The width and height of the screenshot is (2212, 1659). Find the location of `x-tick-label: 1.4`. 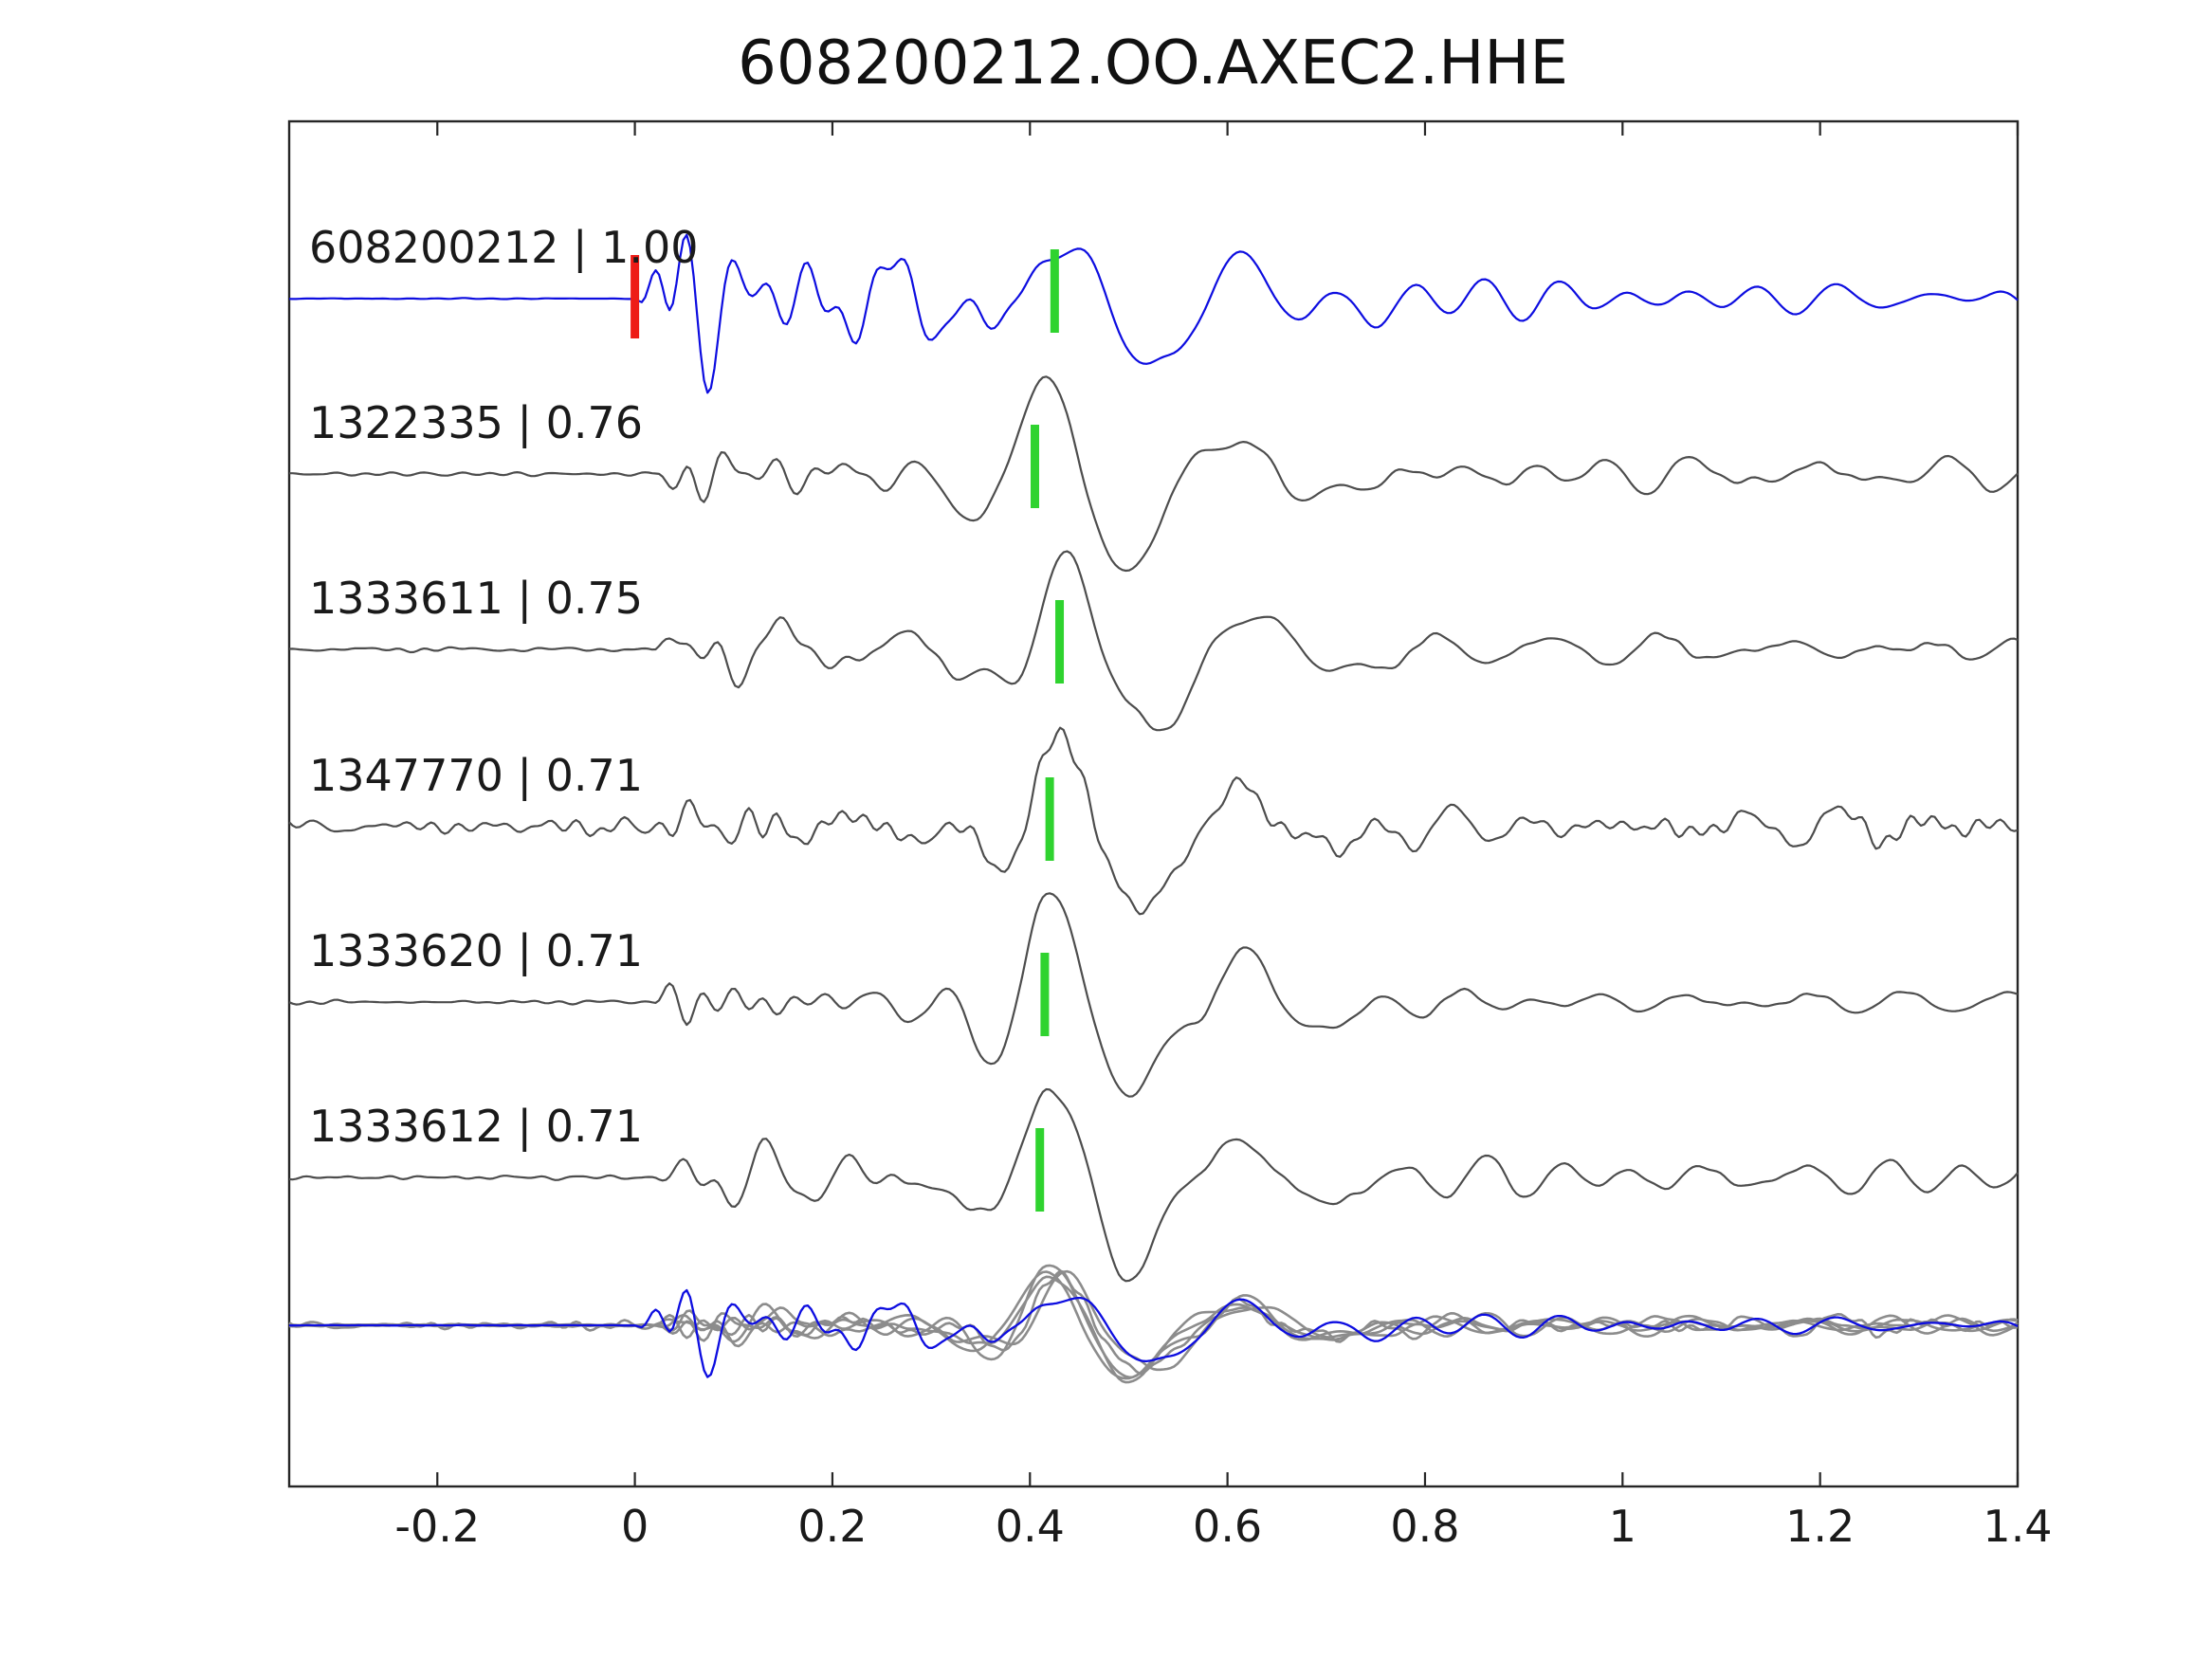

x-tick-label: 1.4 is located at coordinates (2017, 1526).